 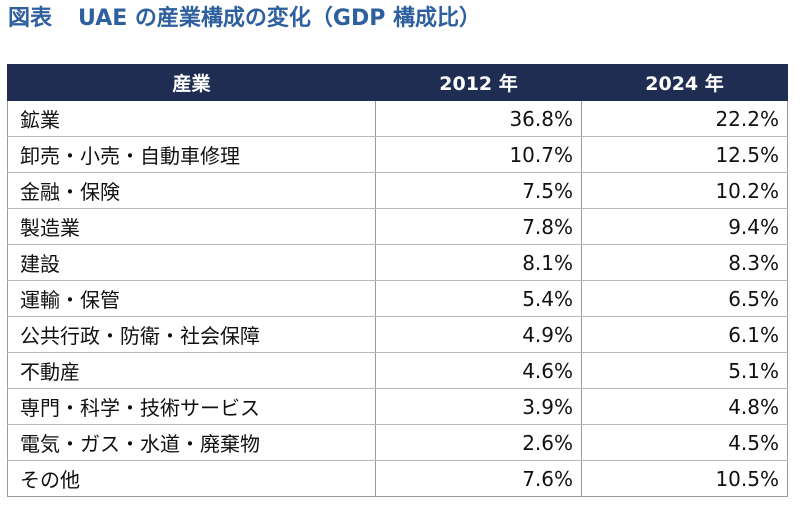 What do you see at coordinates (684, 262) in the screenshot?
I see `share-2024: 8.3%` at bounding box center [684, 262].